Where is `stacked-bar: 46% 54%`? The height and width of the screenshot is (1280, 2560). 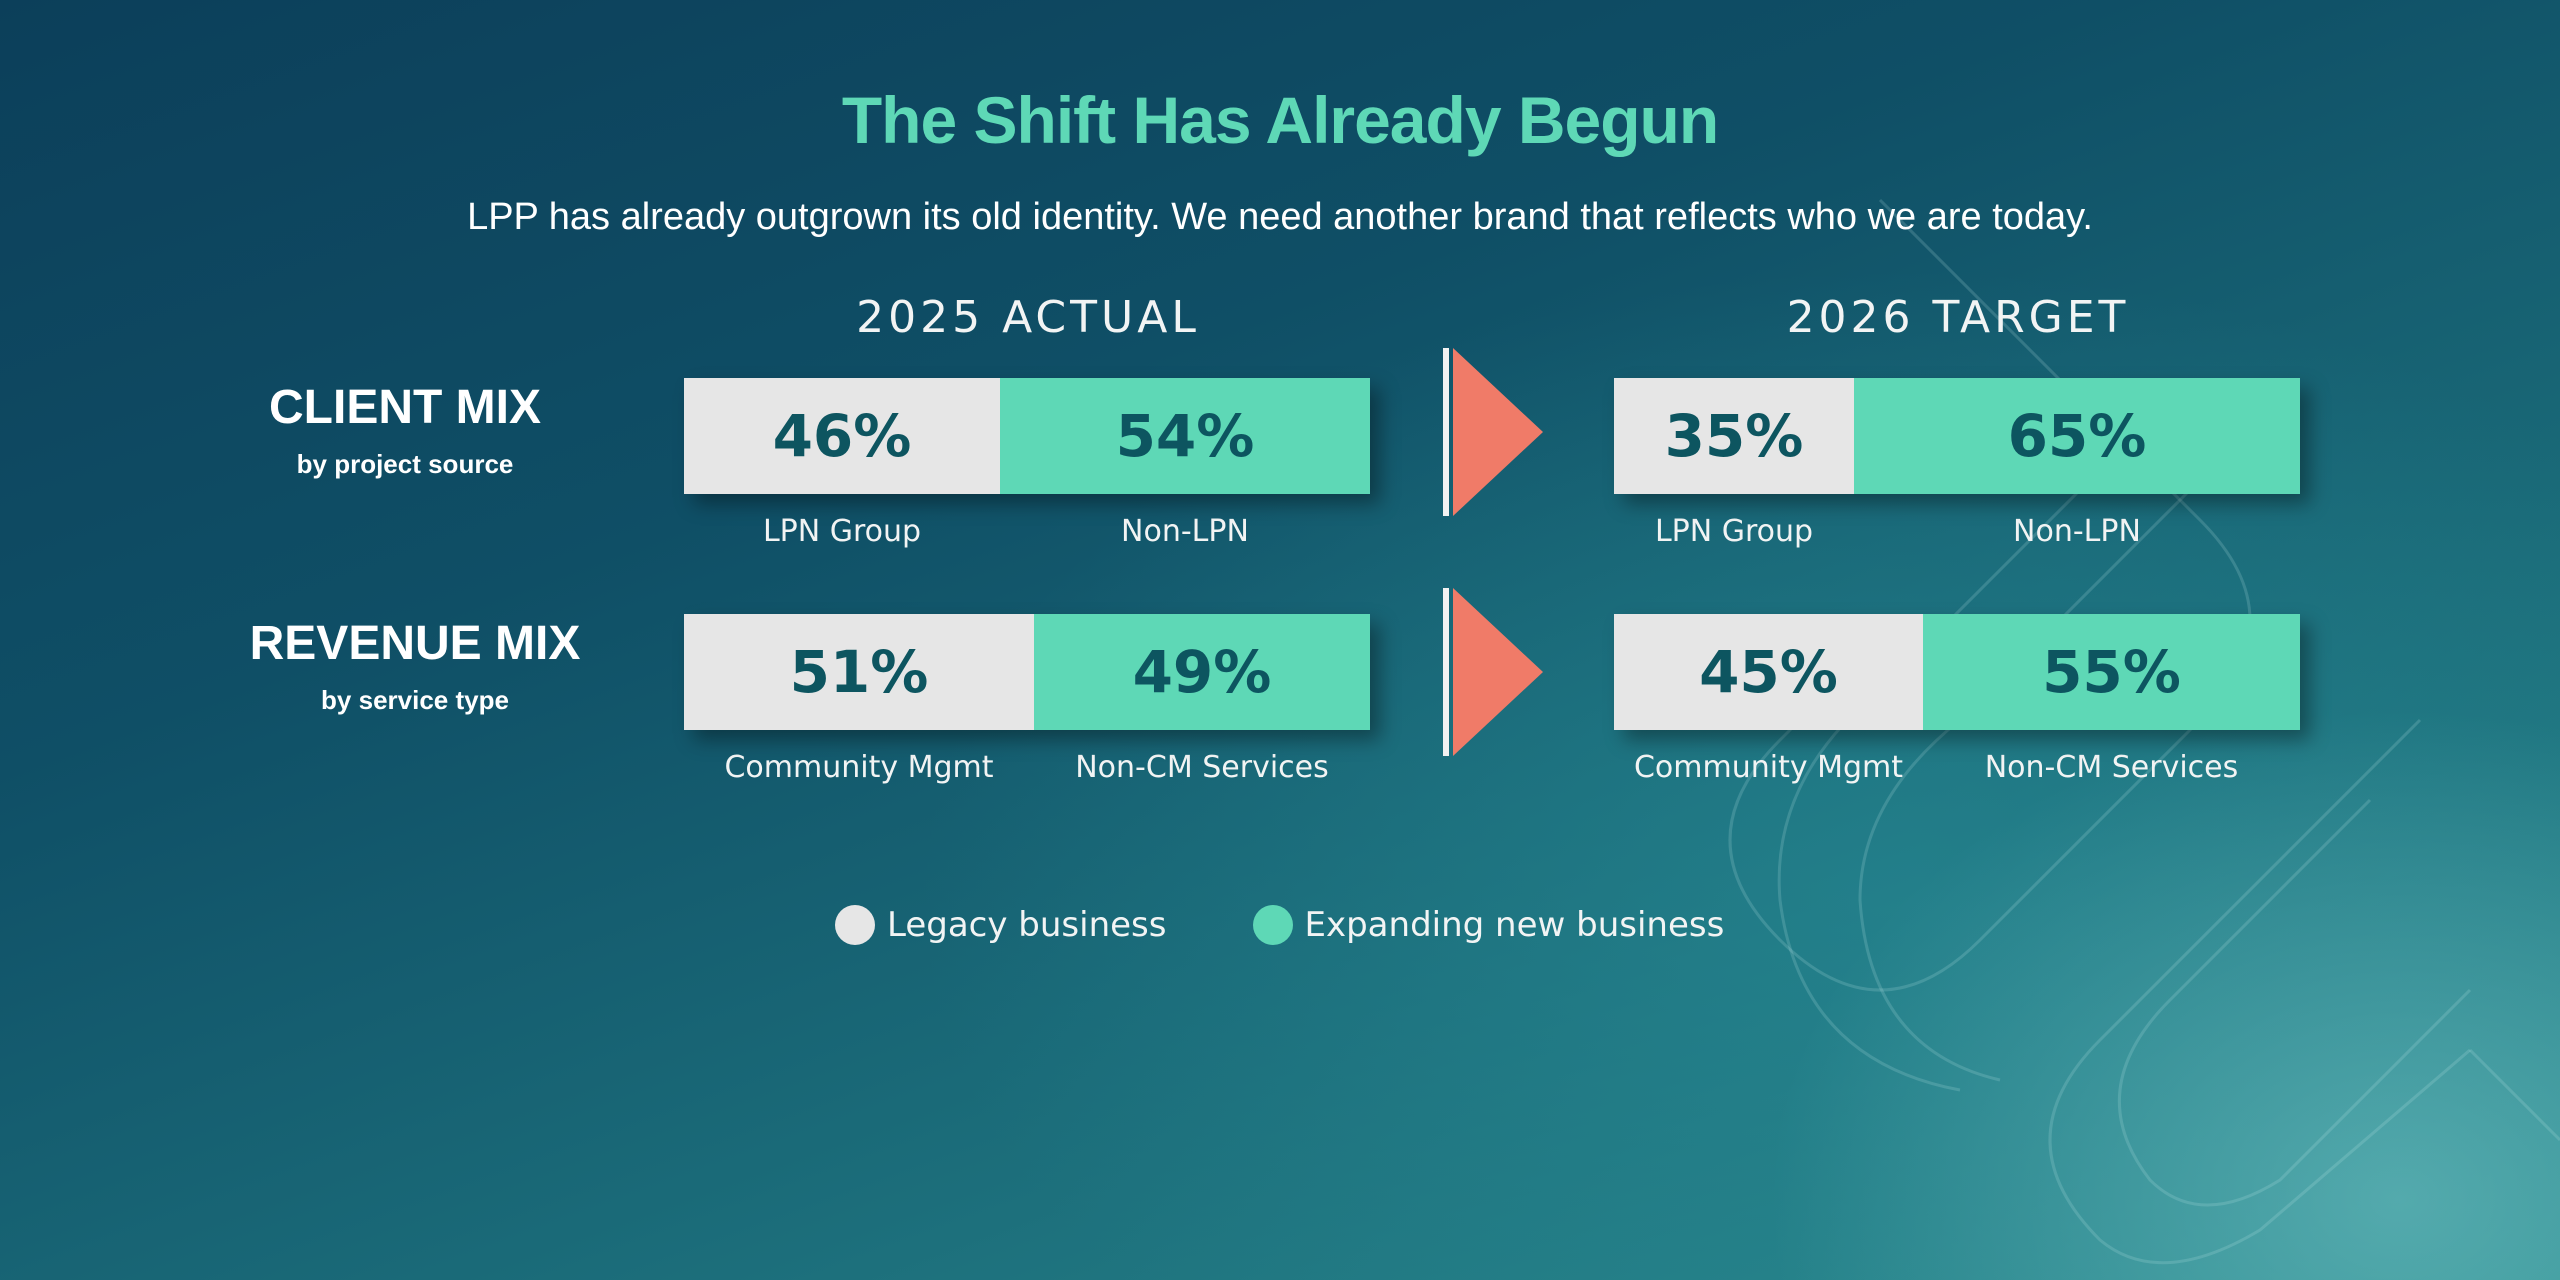 stacked-bar: 46% 54% is located at coordinates (1027, 436).